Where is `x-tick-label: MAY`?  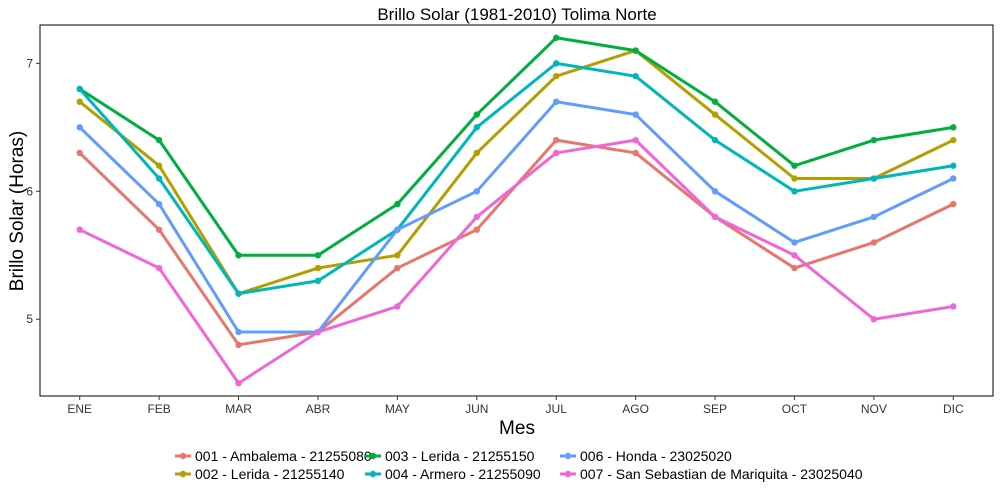 x-tick-label: MAY is located at coordinates (397, 409).